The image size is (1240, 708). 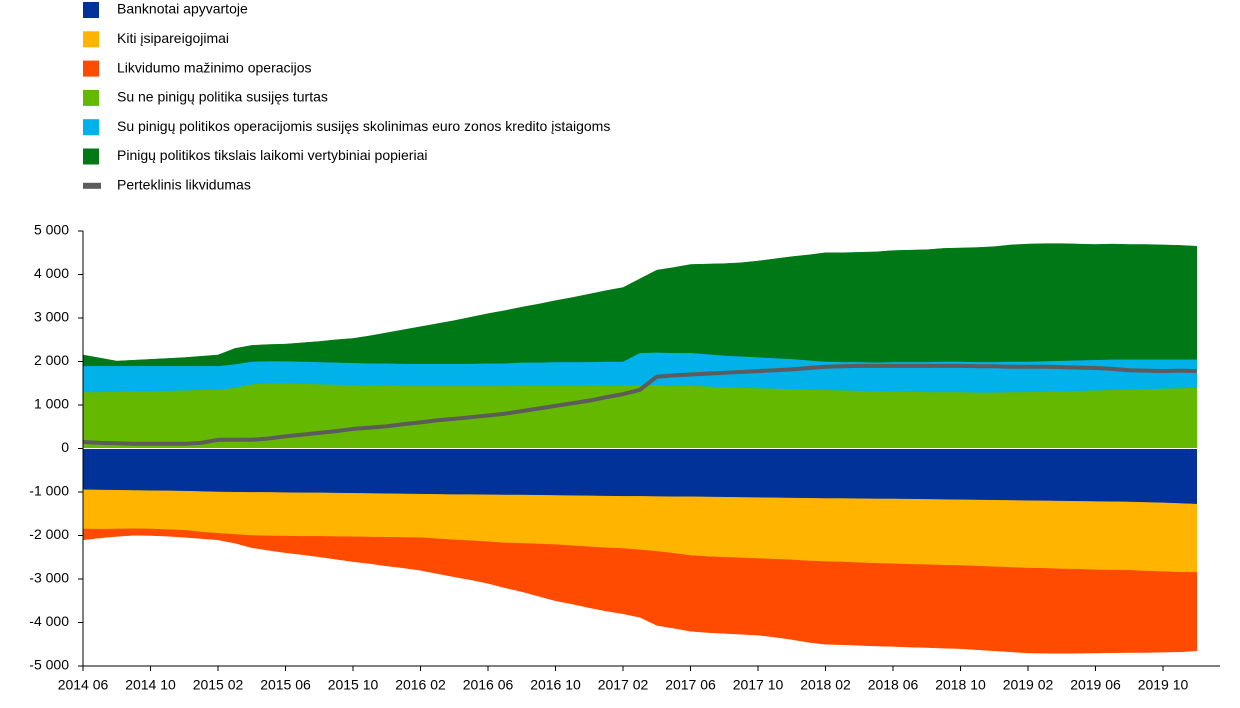 I want to click on legend-label: Banknotai apyvartoje, so click(x=182, y=9).